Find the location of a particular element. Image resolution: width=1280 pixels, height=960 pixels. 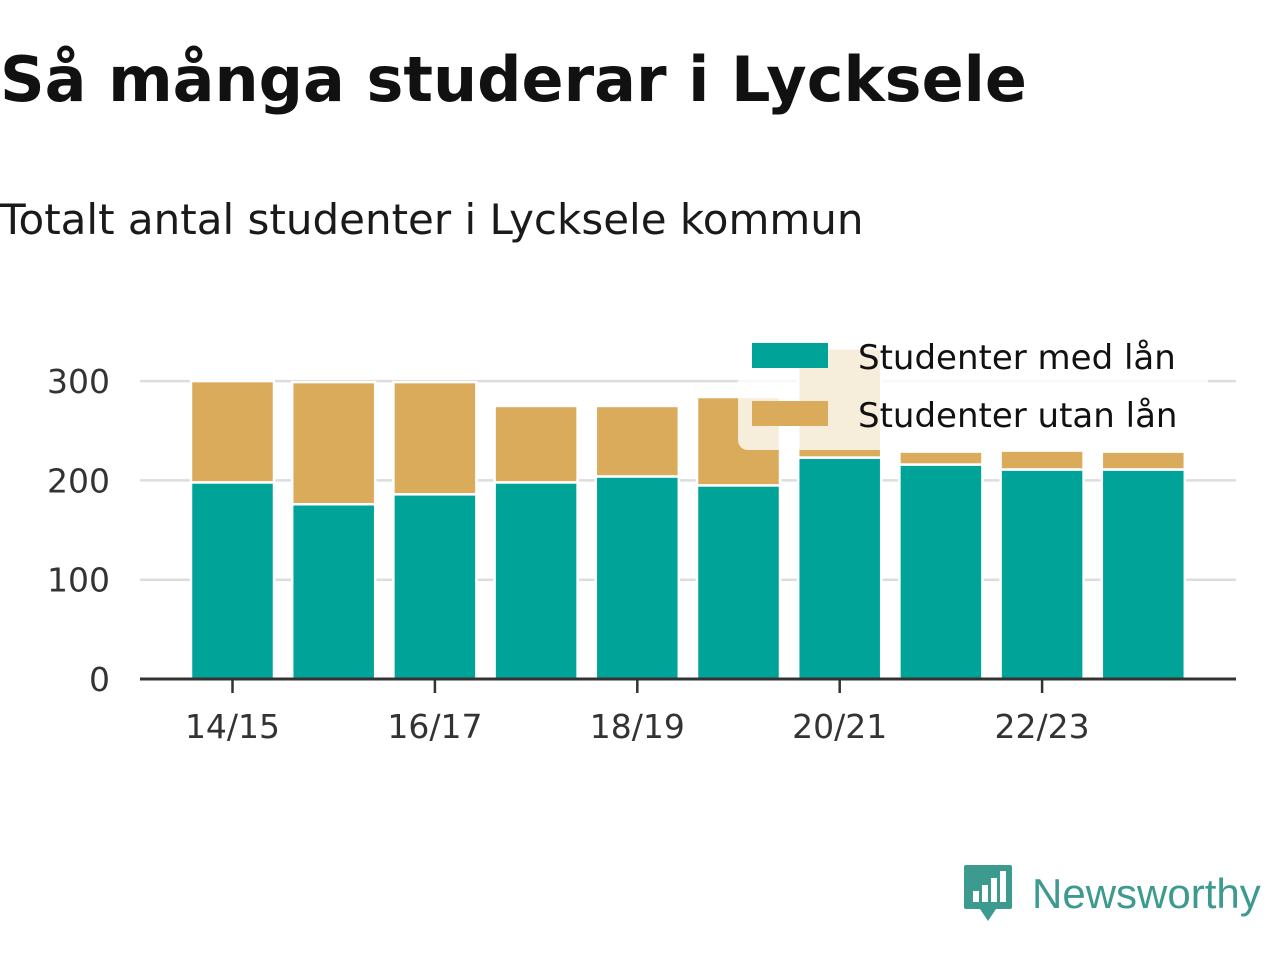

legend-swatch-med-lan is located at coordinates (790, 355).